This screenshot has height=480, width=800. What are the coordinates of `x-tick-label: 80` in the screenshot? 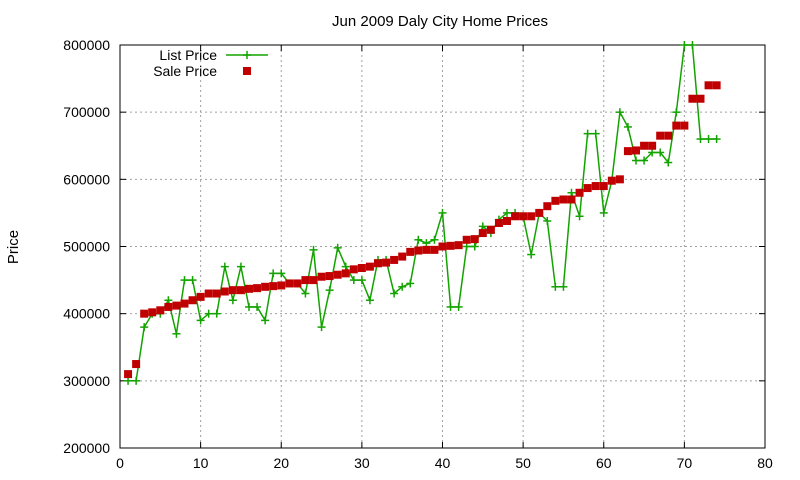 It's located at (765, 463).